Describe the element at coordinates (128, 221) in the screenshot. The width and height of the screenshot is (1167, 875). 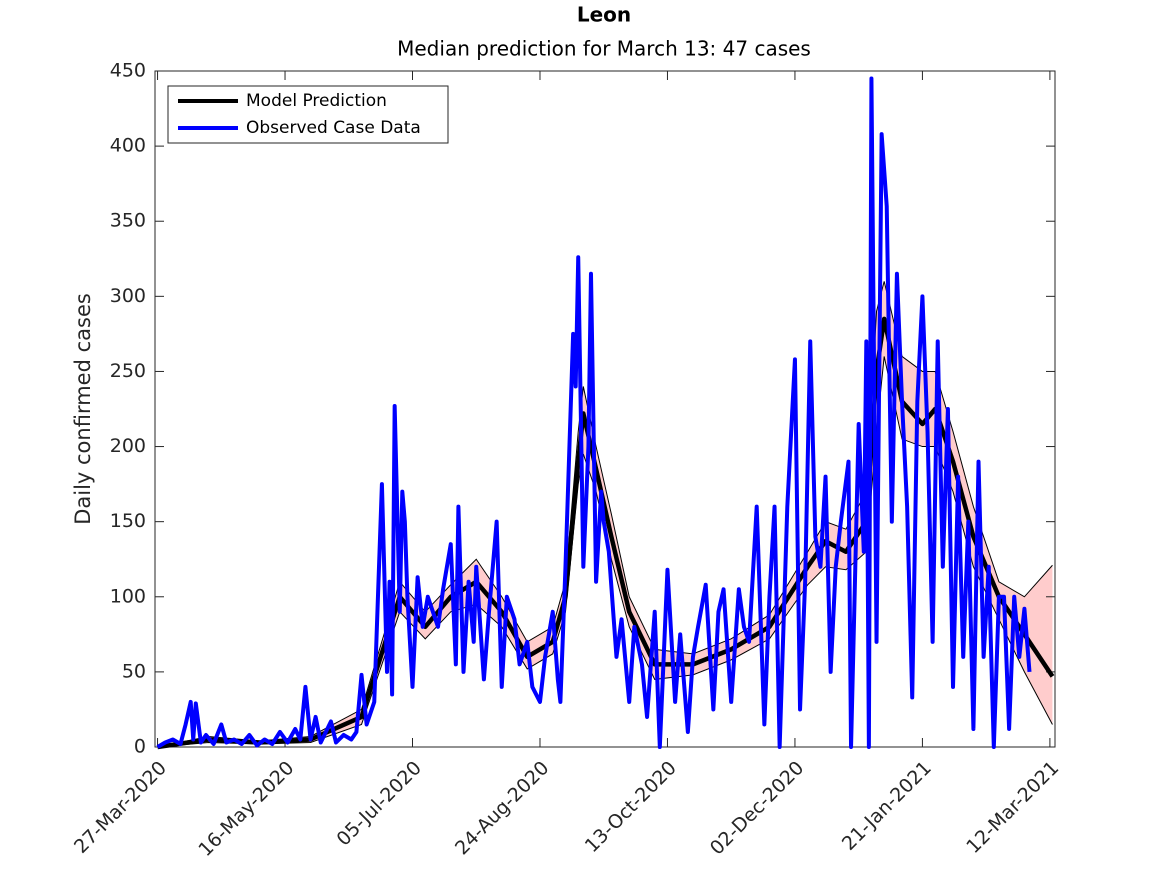
I see `y-tick-label: 350` at that location.